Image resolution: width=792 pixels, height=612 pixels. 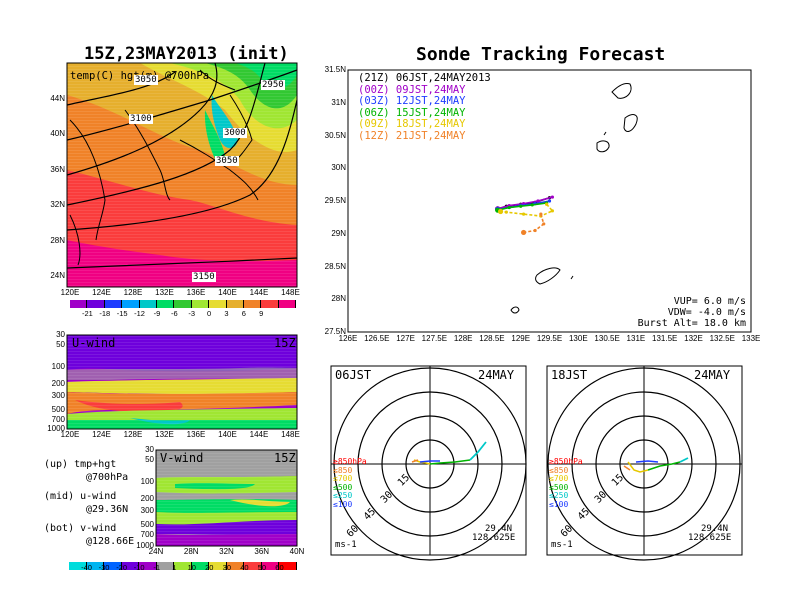 I want to click on vwind-lat-tick: 40N, so click(x=297, y=551).